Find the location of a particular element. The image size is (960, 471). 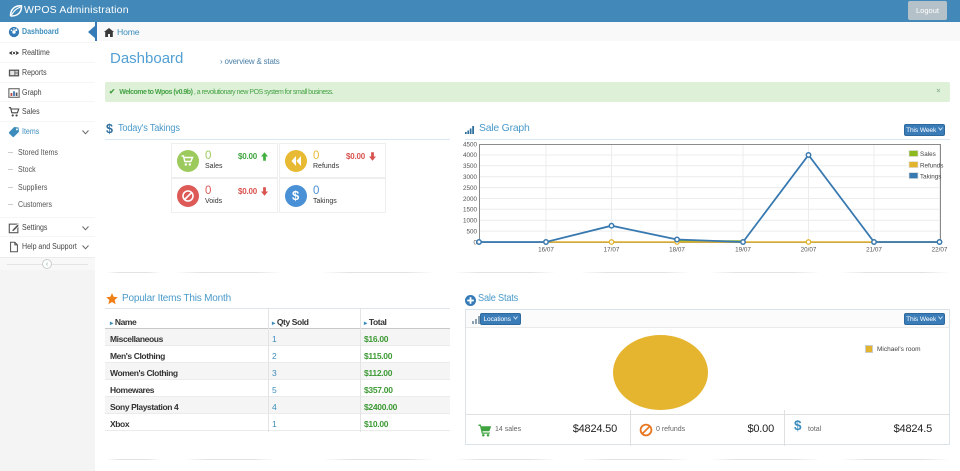

svg-text: 2000 is located at coordinates (470, 199).